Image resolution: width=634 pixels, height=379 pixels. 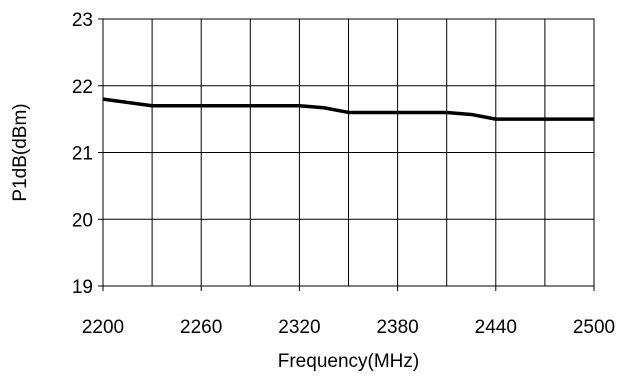 I want to click on y-tick-label: 21, so click(x=82, y=154).